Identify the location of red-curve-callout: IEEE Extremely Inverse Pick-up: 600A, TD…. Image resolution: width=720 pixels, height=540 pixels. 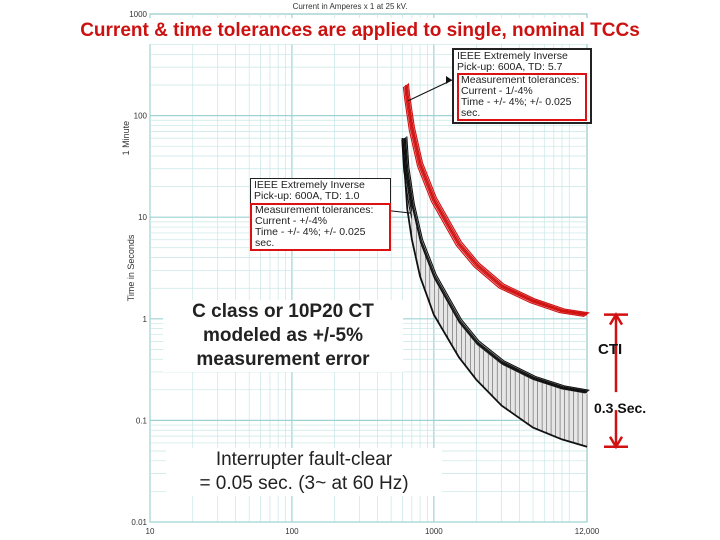
(522, 86).